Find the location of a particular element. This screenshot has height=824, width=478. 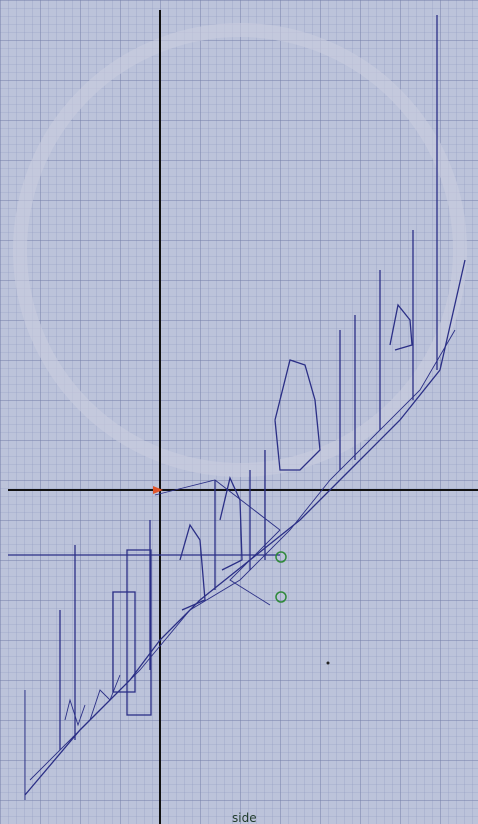

camera-marker is located at coordinates (158, 490).